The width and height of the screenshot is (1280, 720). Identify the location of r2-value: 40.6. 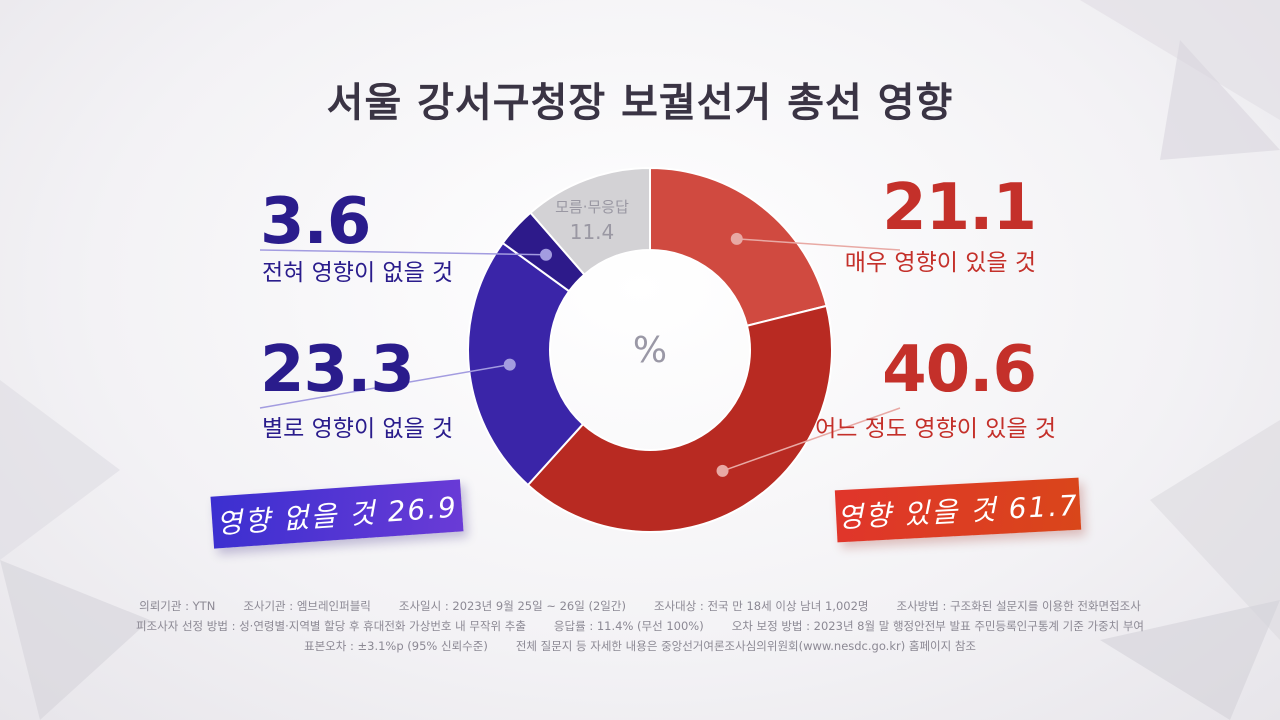
(959, 370).